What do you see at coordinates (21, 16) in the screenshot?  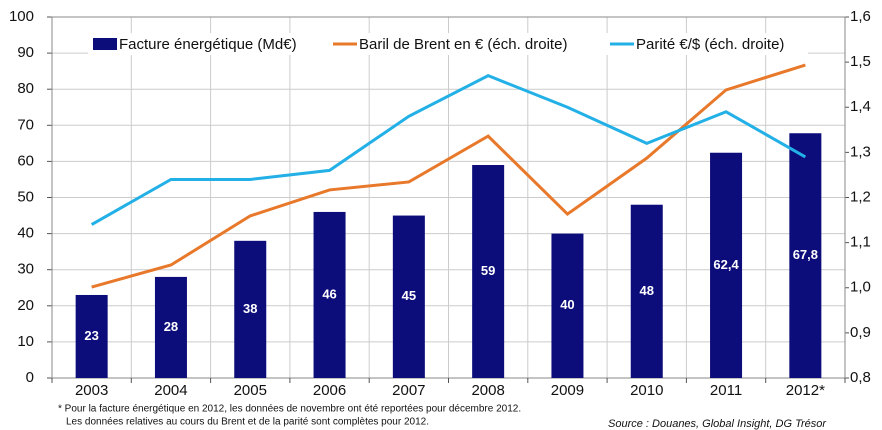 I see `y-tick-label: 100` at bounding box center [21, 16].